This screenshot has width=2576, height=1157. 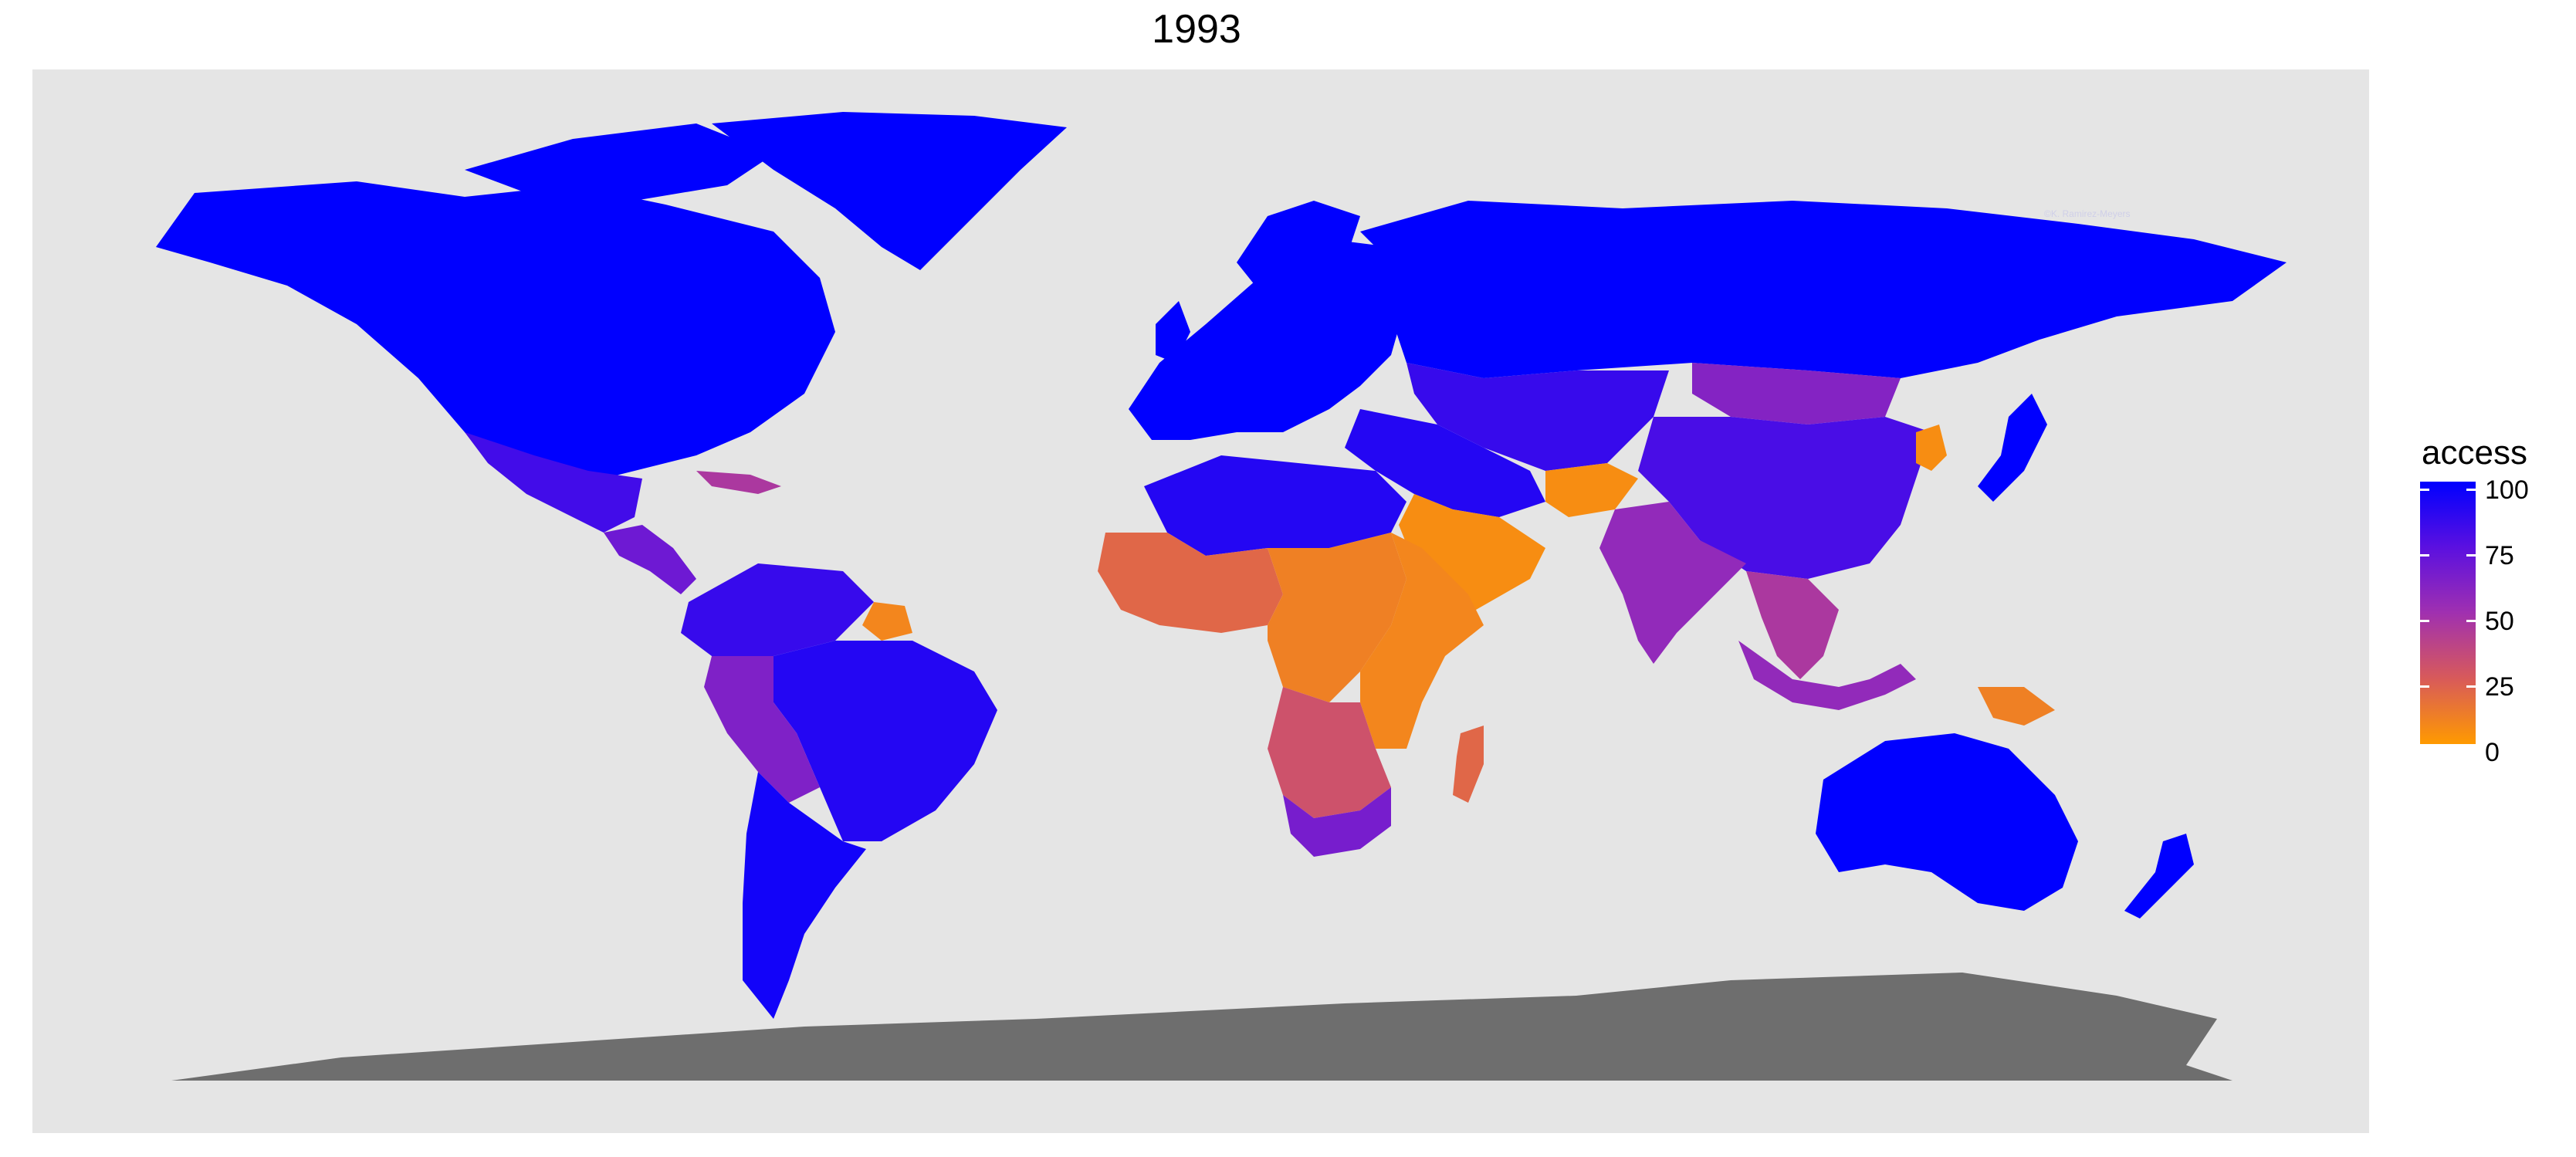 I want to click on region-southeast-asia, so click(x=1792, y=625).